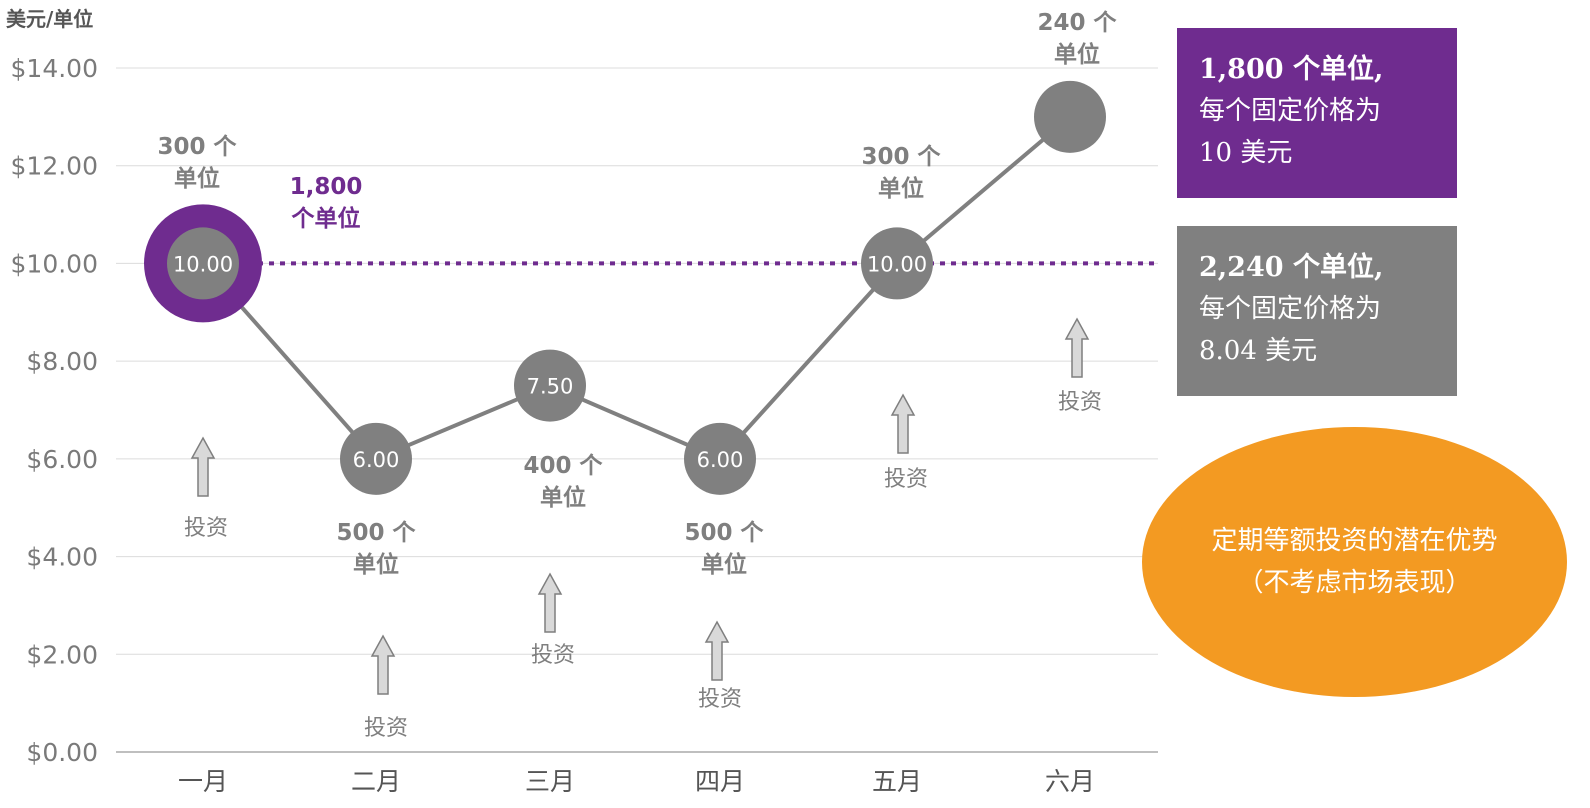  Describe the element at coordinates (550, 781) in the screenshot. I see `x-tick-label: 三月` at that location.